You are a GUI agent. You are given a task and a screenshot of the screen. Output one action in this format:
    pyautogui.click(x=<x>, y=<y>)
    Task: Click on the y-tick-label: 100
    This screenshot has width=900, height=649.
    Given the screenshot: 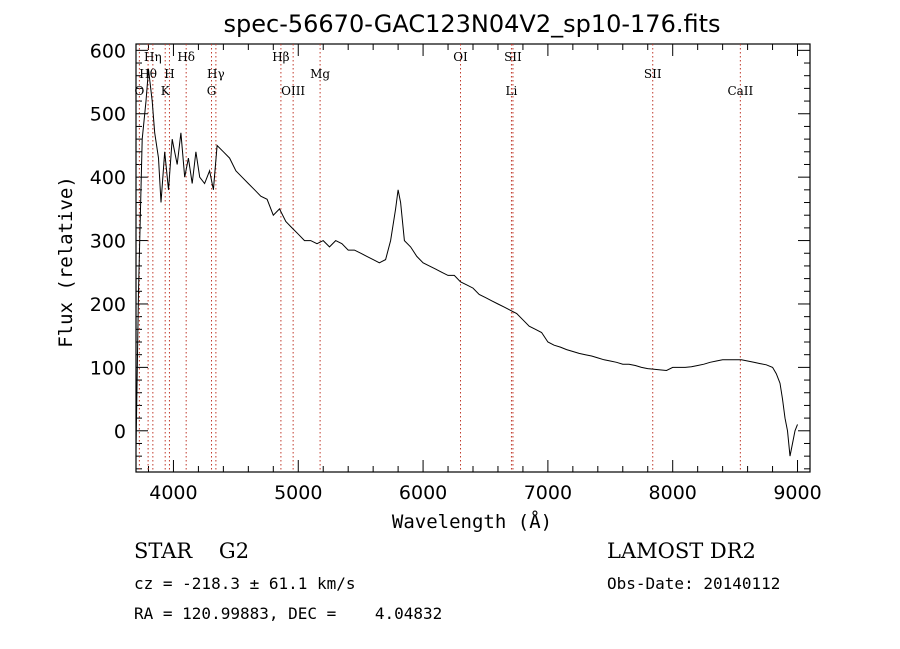 What is the action you would take?
    pyautogui.click(x=108, y=368)
    